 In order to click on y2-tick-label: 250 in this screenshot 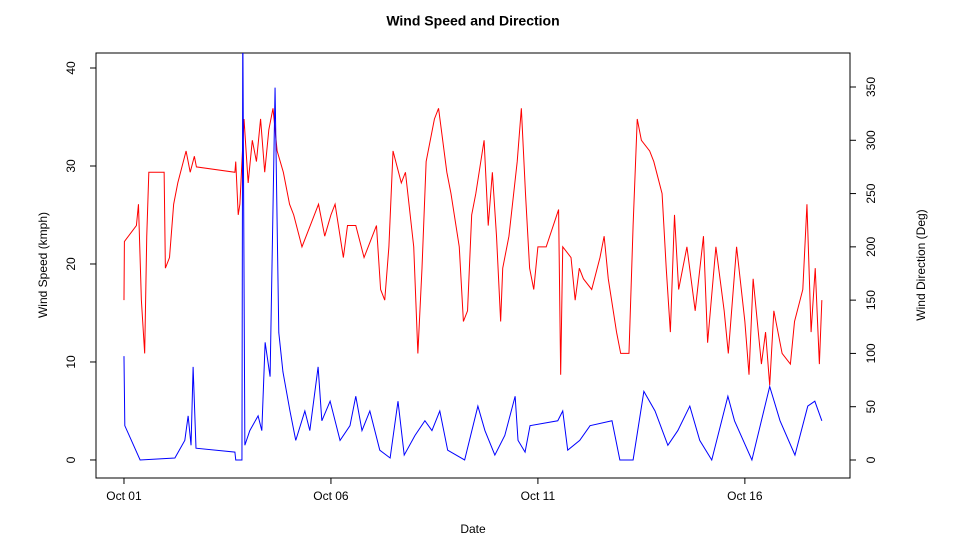, I will do `click(871, 193)`.